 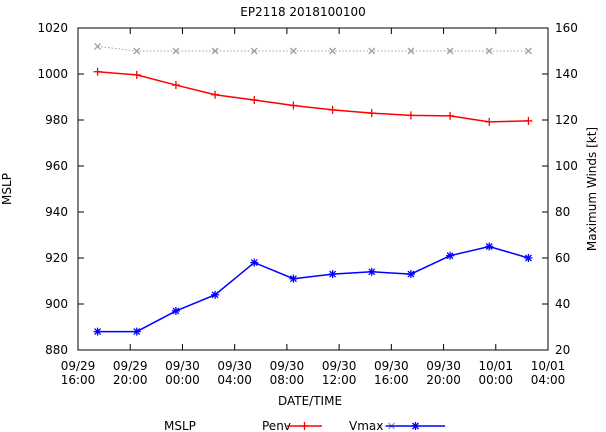 What do you see at coordinates (566, 28) in the screenshot?
I see `y-right-tick-label: 160` at bounding box center [566, 28].